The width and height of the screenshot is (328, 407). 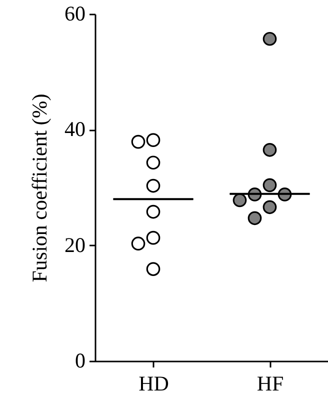 What do you see at coordinates (75, 129) in the screenshot?
I see `y-tick-label: 40` at bounding box center [75, 129].